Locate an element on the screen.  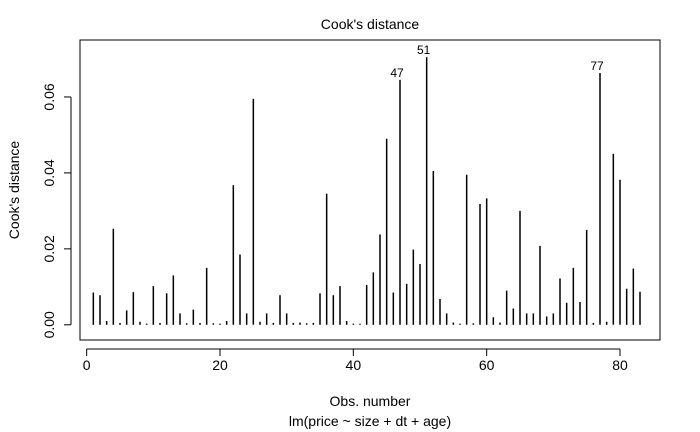
y-tick-label: 0.04 is located at coordinates (49, 172).